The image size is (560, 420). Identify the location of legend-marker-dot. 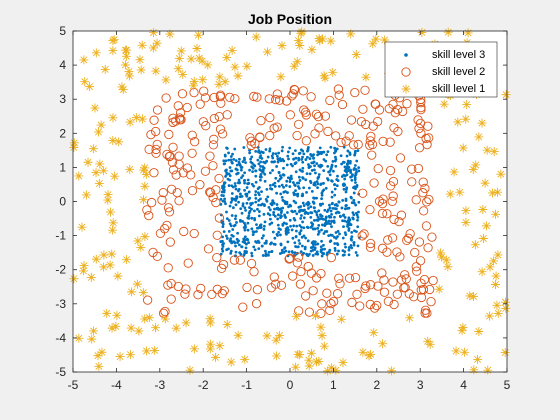
(406, 55).